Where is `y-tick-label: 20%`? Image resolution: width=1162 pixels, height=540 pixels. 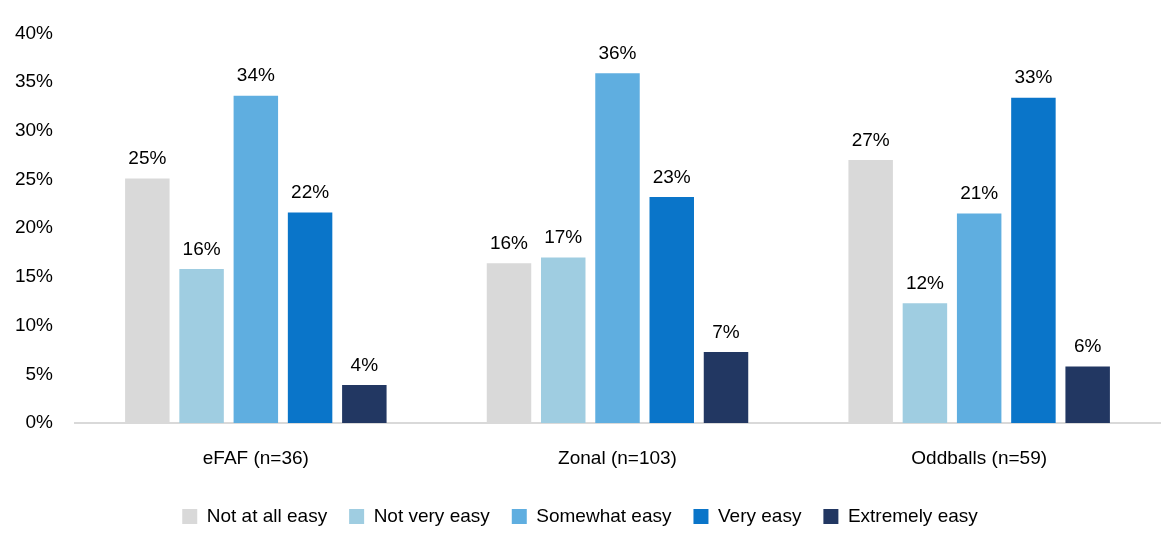
y-tick-label: 20% is located at coordinates (34, 227).